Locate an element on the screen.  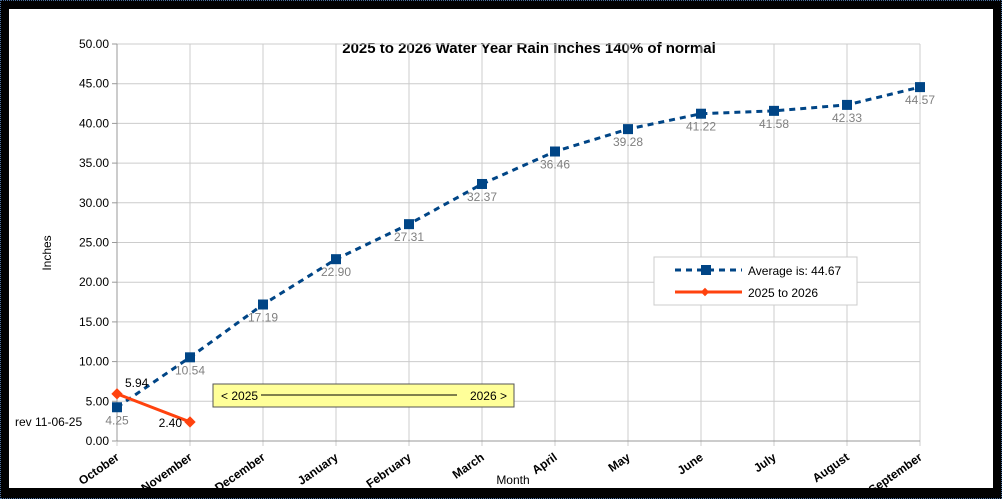
legend-current-marker is located at coordinates (705, 292).